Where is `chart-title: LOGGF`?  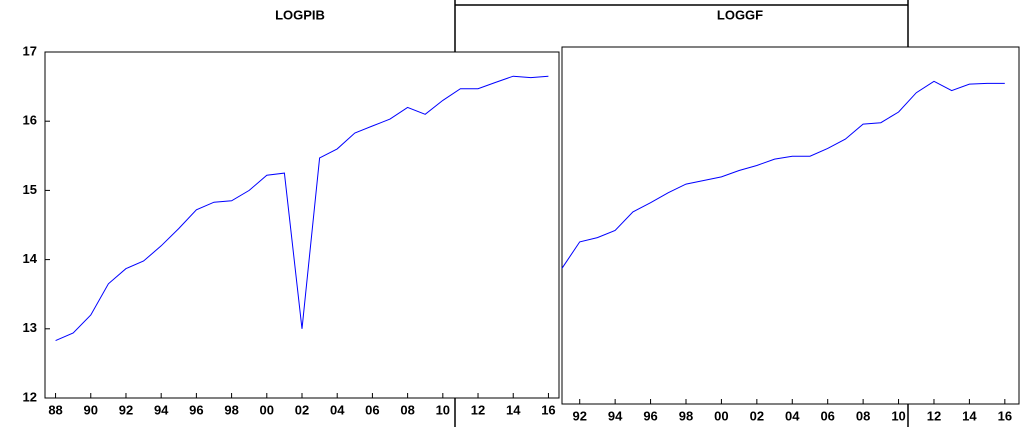
chart-title: LOGGF is located at coordinates (740, 14).